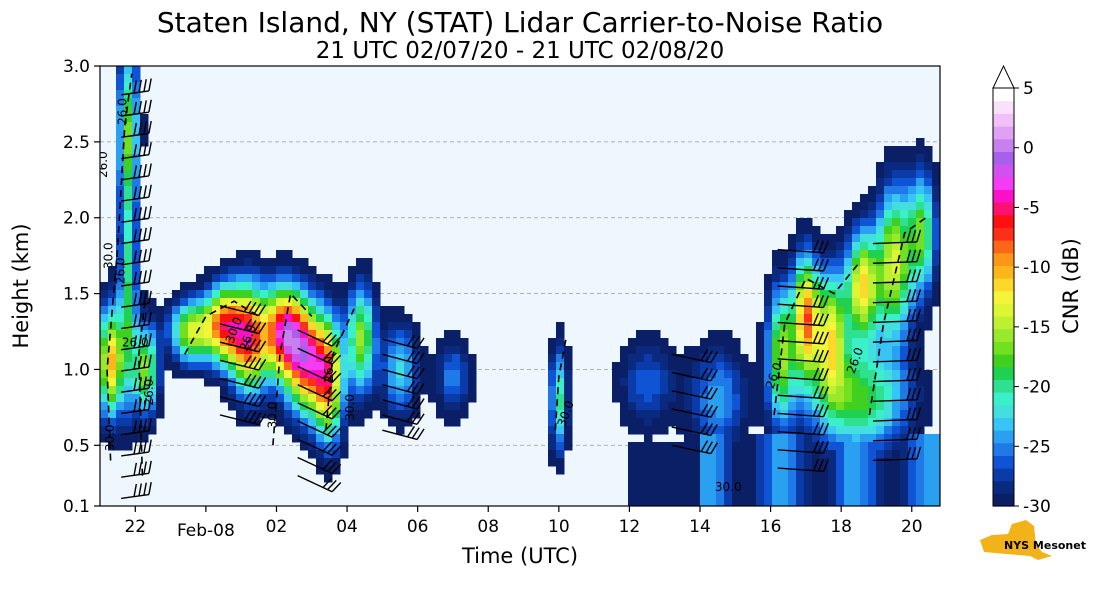 The height and width of the screenshot is (600, 1093). Describe the element at coordinates (81, 287) in the screenshot. I see `y-axis: 0.10.51.01.52.02.53.0` at that location.